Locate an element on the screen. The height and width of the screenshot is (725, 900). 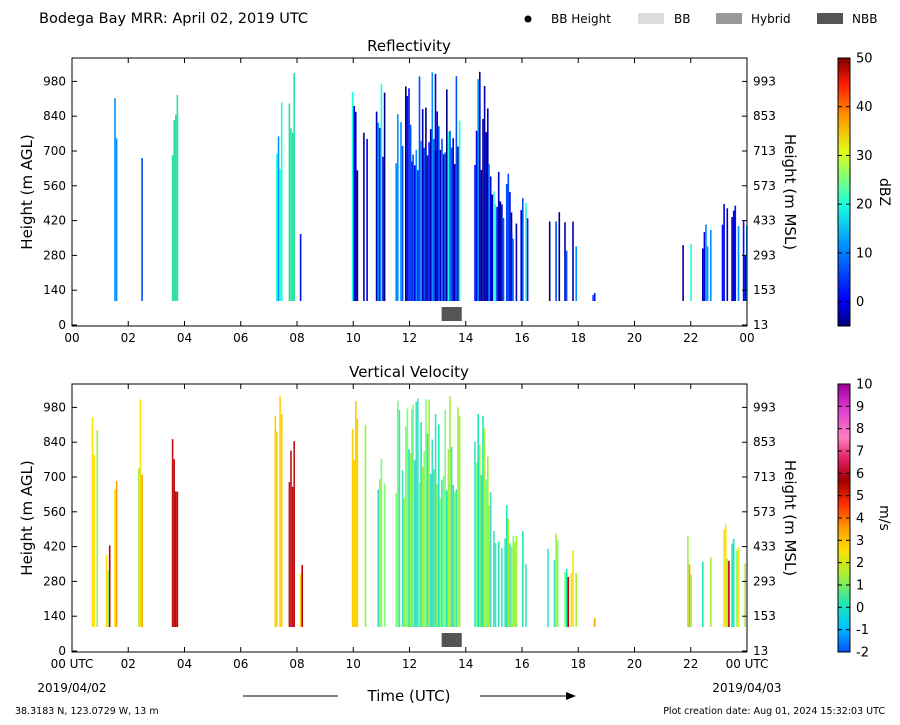
legend-label-bb: BB is located at coordinates (682, 19).